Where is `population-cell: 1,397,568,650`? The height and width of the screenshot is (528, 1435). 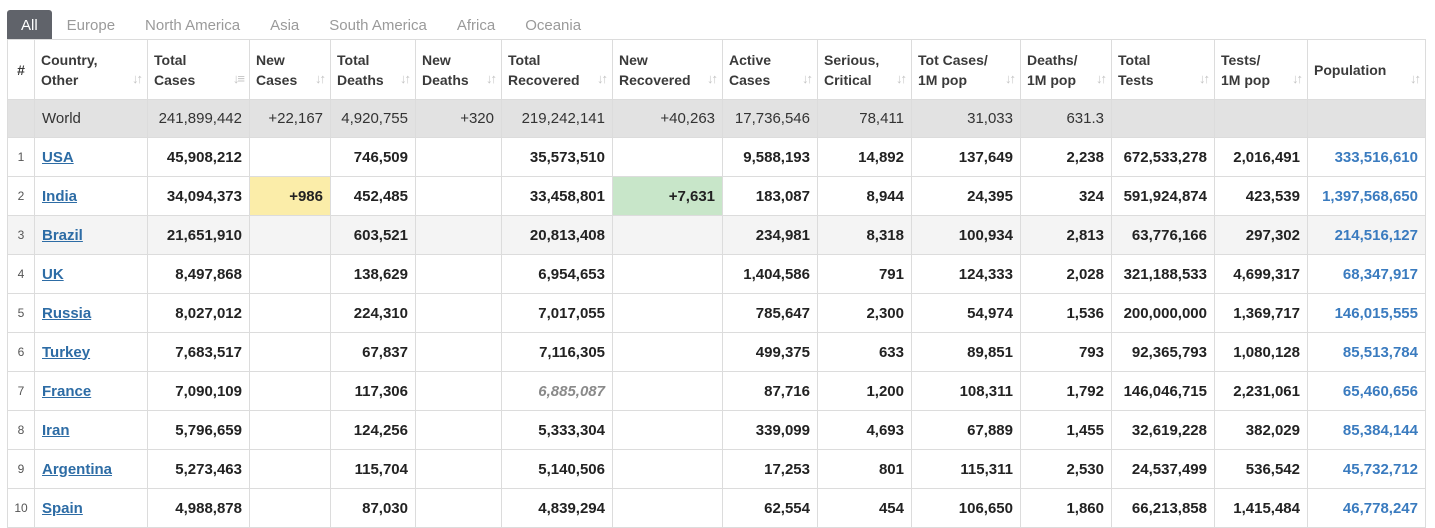
population-cell: 1,397,568,650 is located at coordinates (1366, 196).